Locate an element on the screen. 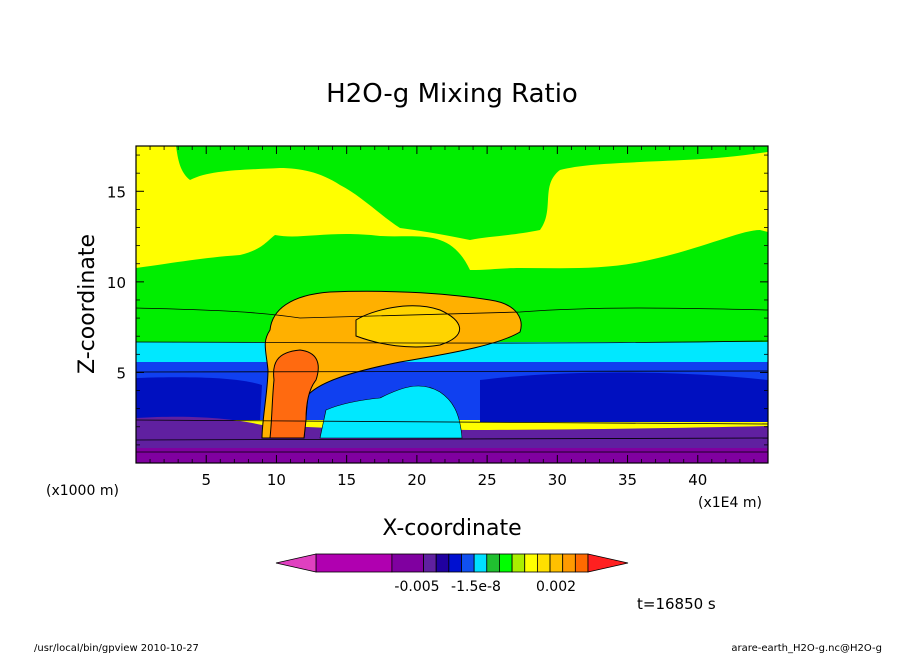 This screenshot has width=904, height=654. region-dark-blue is located at coordinates (452, 397).